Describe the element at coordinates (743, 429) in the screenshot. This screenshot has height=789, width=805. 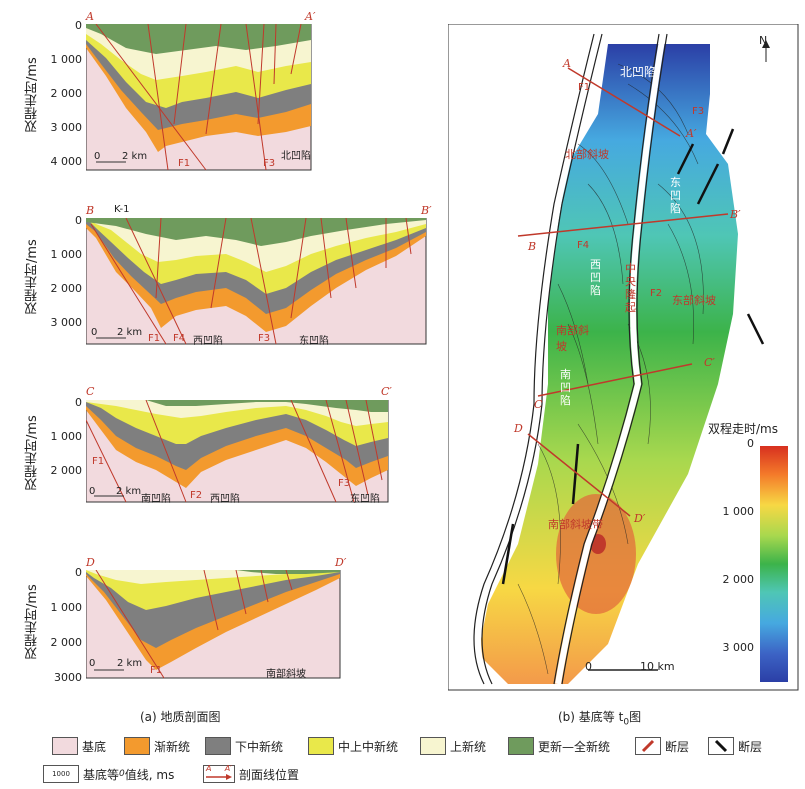
I see `colorbar-title: 双程走时/ms` at that location.